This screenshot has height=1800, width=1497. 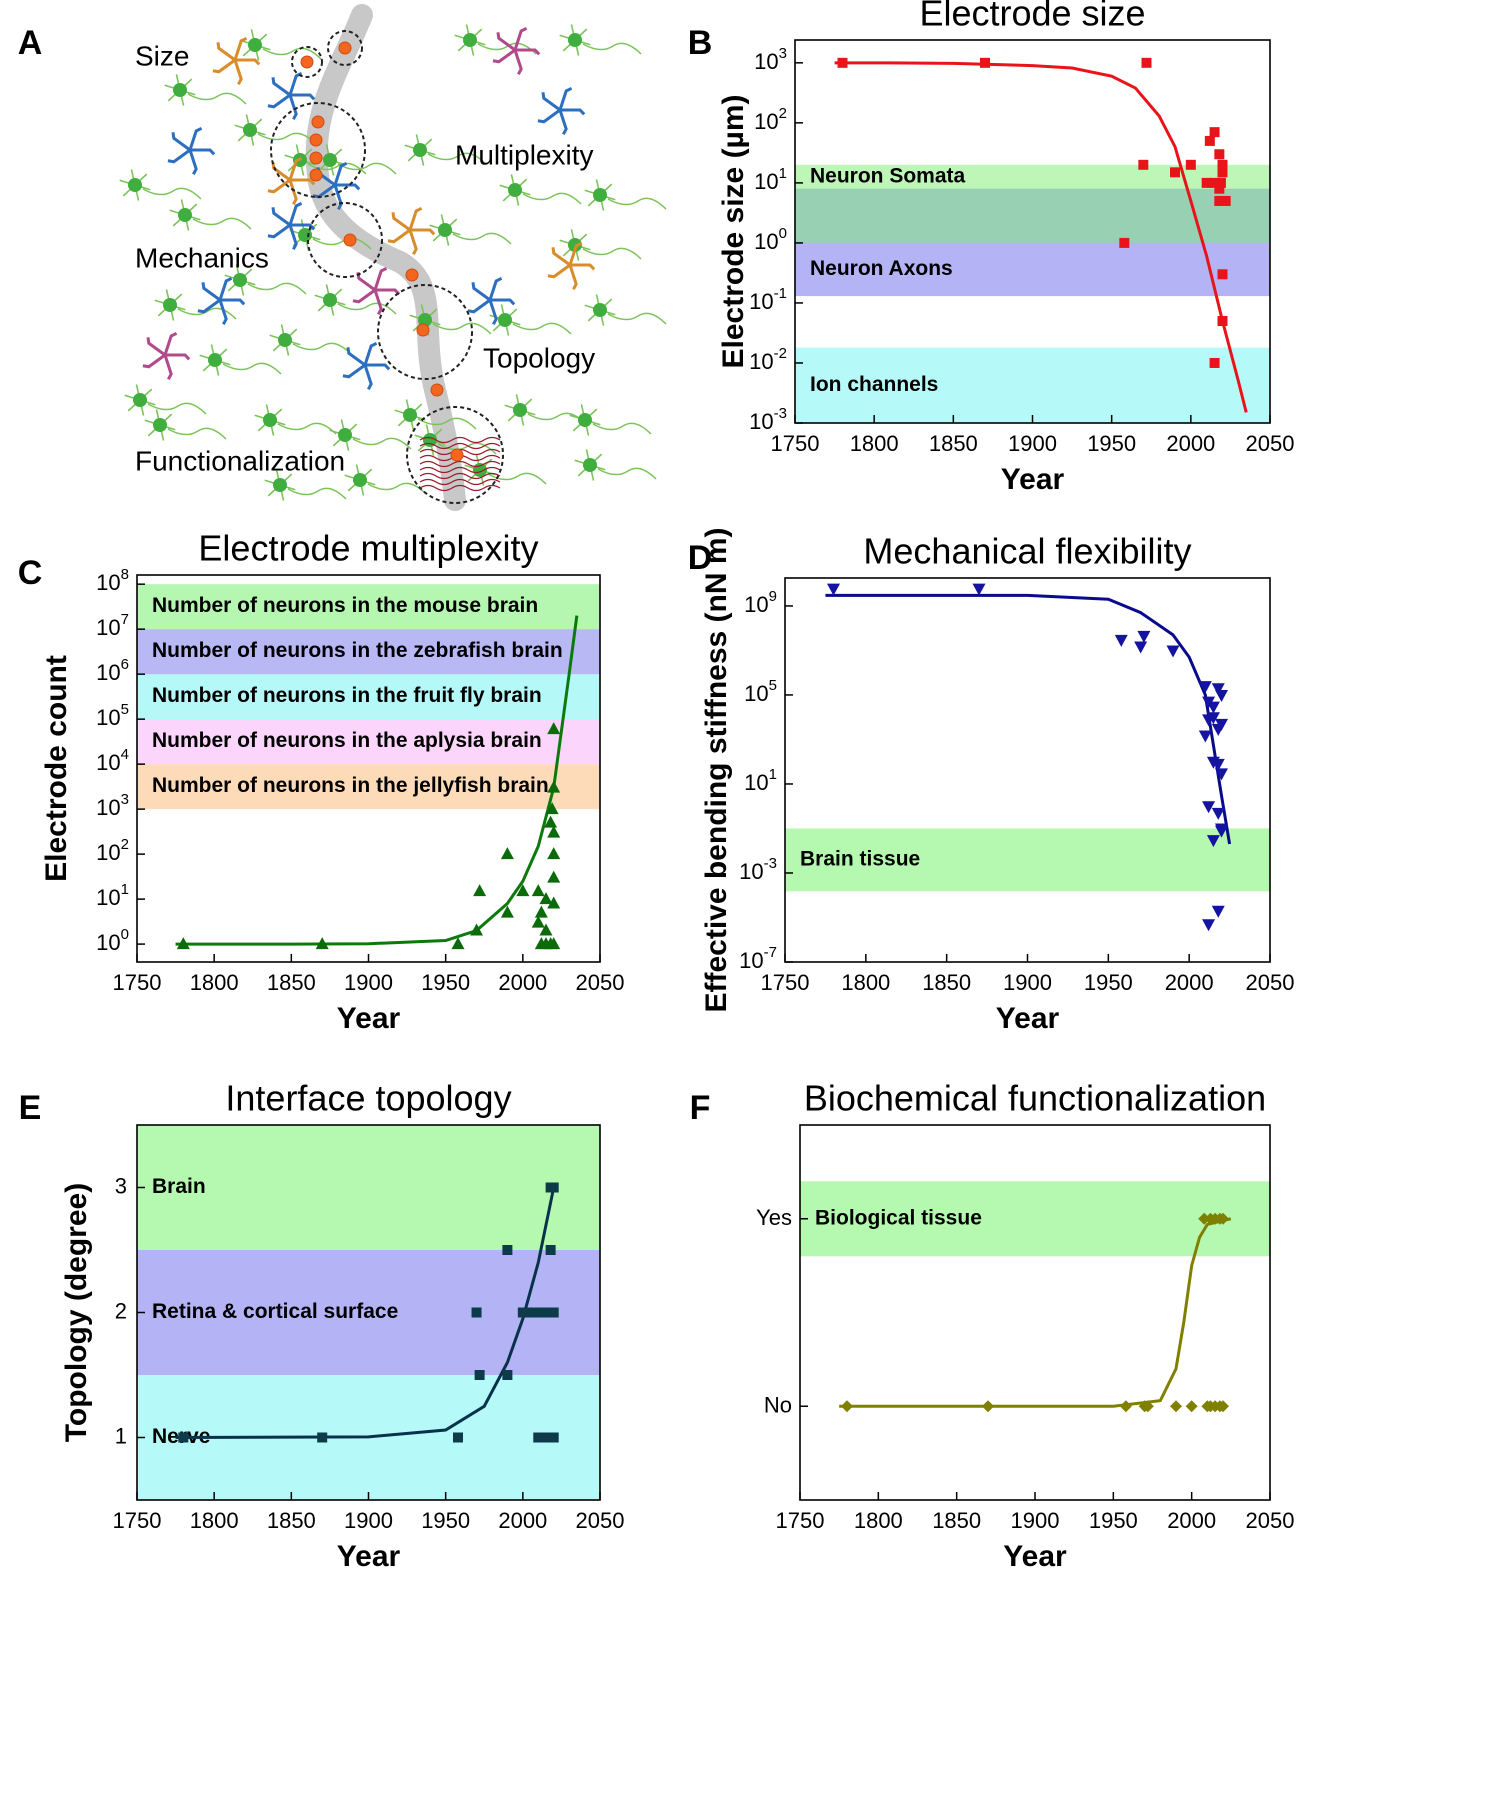 I want to click on chart-title: Interface topology, so click(x=368, y=1098).